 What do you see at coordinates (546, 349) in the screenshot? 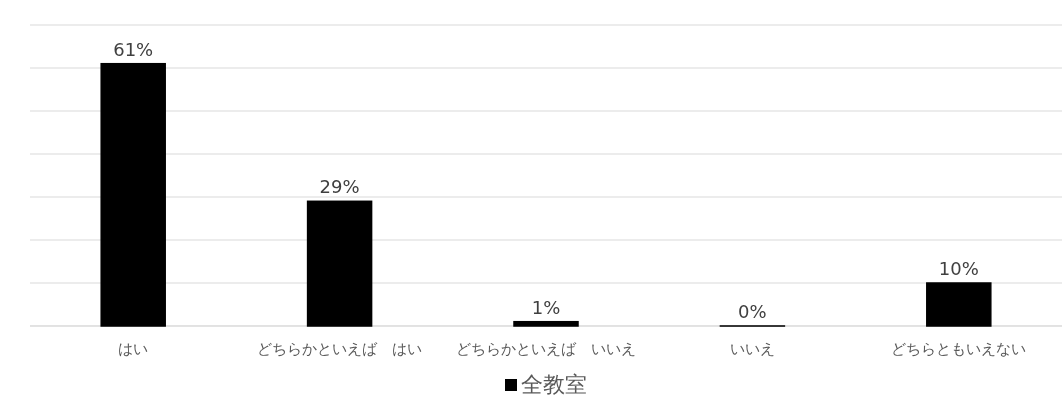
I see `x-tick-label: どちらかといえば いいえ` at bounding box center [546, 349].